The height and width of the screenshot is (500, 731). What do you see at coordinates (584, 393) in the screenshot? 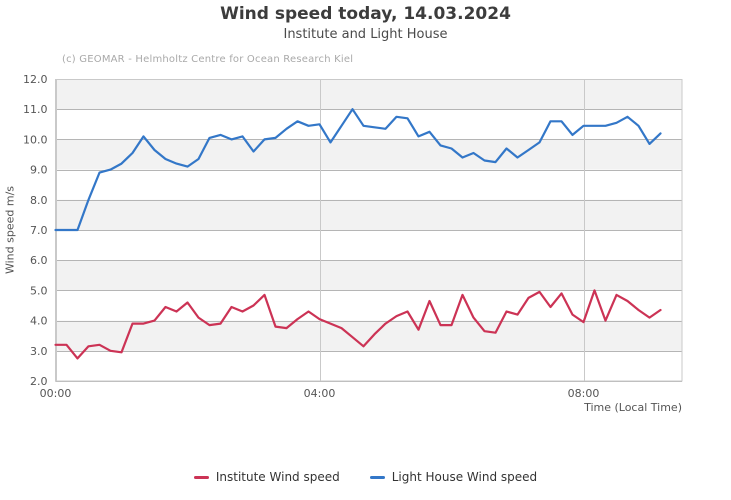
I see `x-tick-label: 08:00` at bounding box center [584, 393].